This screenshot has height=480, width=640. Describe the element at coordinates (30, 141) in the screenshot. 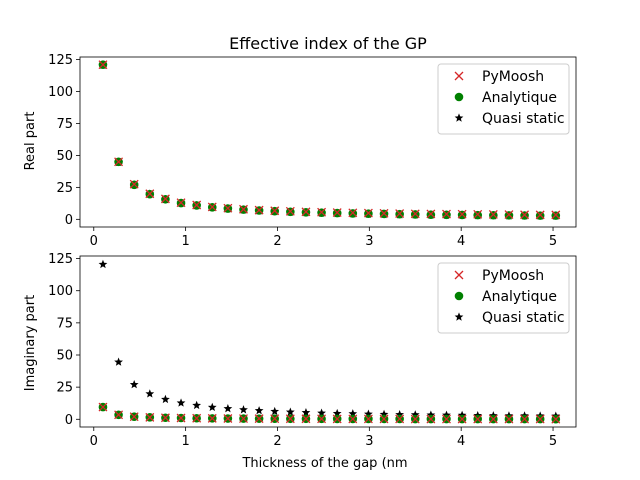

I see `top-y-axis-label: Real part` at that location.